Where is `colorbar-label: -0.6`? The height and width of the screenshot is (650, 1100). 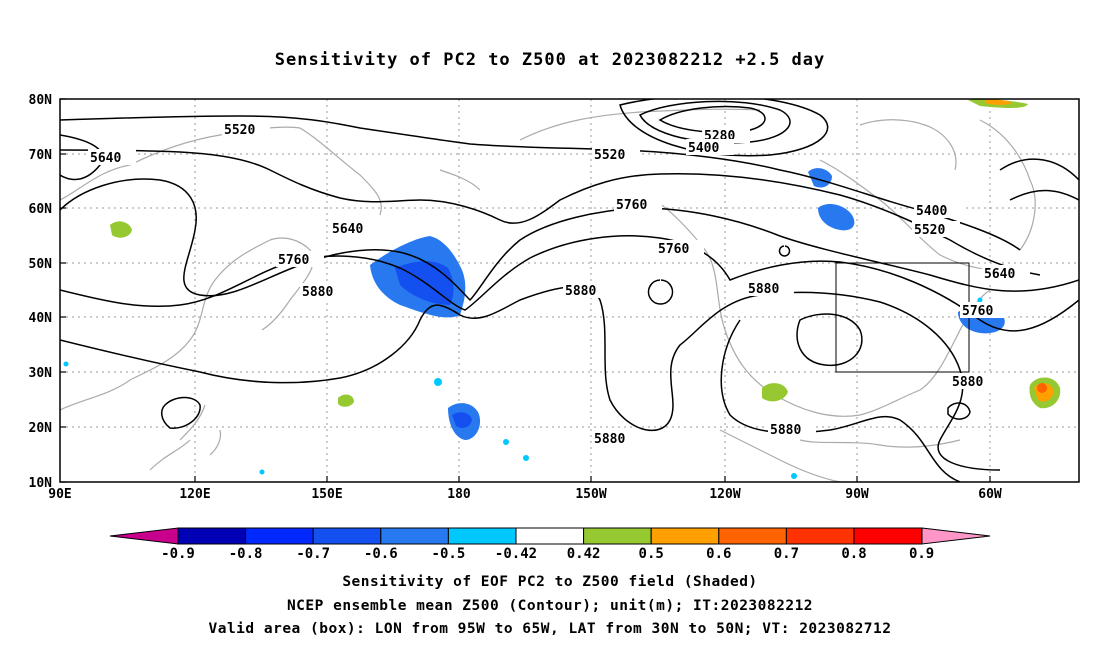 colorbar-label: -0.6 is located at coordinates (381, 554).